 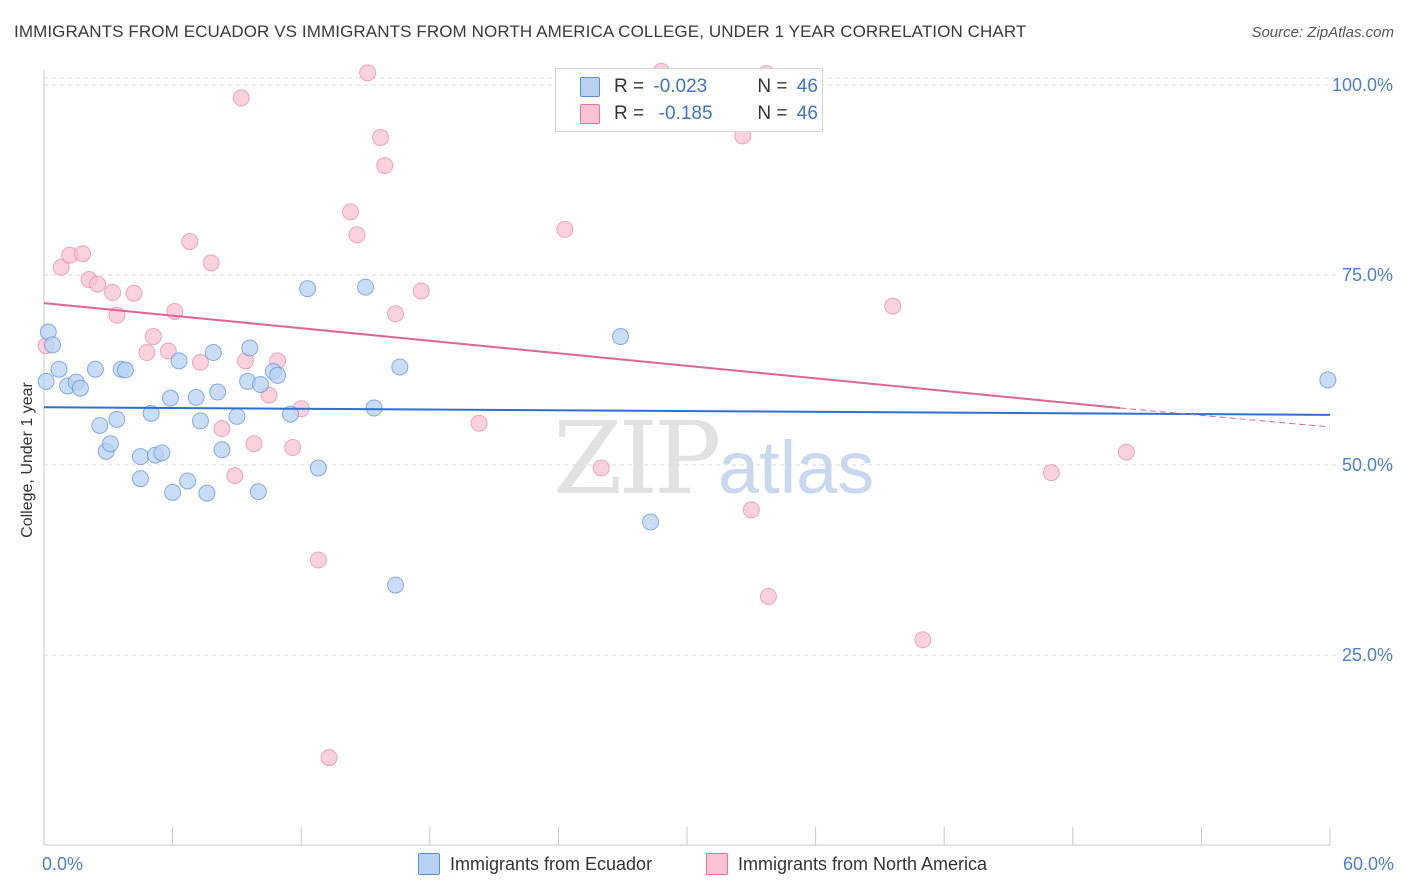 I want to click on chart-source: Source: ZipAtlas.com, so click(x=1322, y=32).